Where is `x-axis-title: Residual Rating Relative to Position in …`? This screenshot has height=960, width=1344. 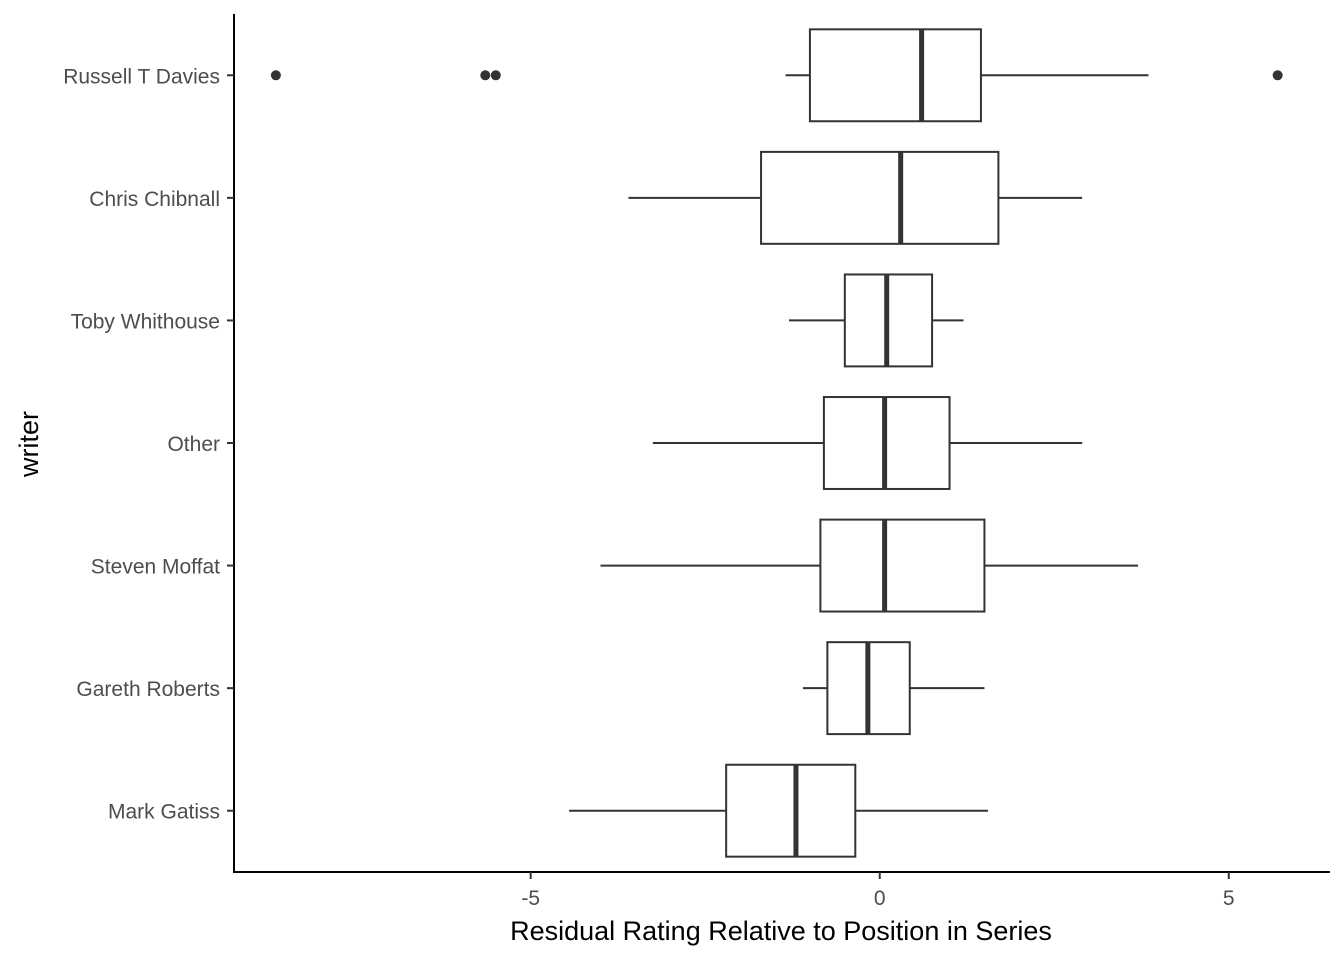
x-axis-title: Residual Rating Relative to Position in … is located at coordinates (781, 931).